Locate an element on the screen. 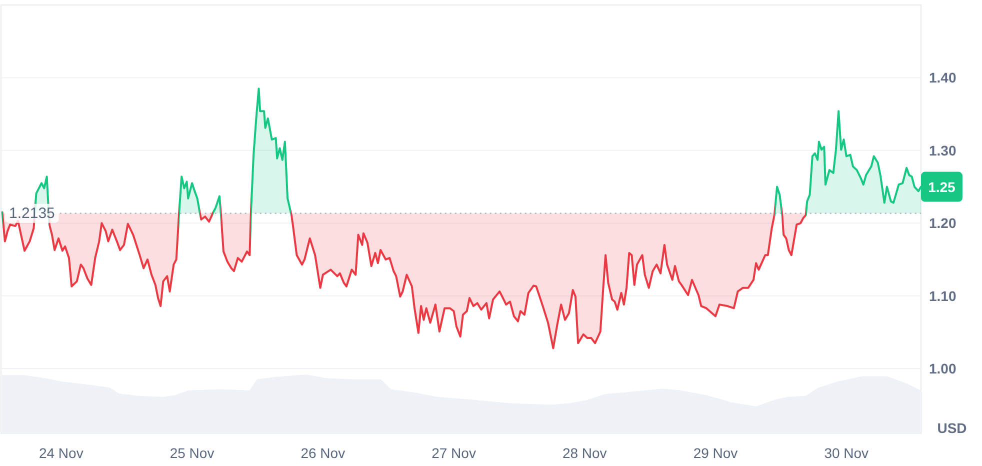 The image size is (982, 466). y-tick-label: 1.40 is located at coordinates (942, 78).